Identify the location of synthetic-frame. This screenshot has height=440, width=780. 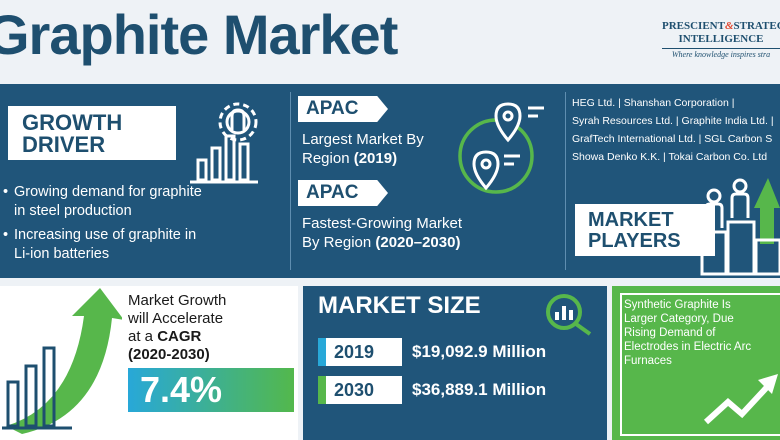
(700, 364).